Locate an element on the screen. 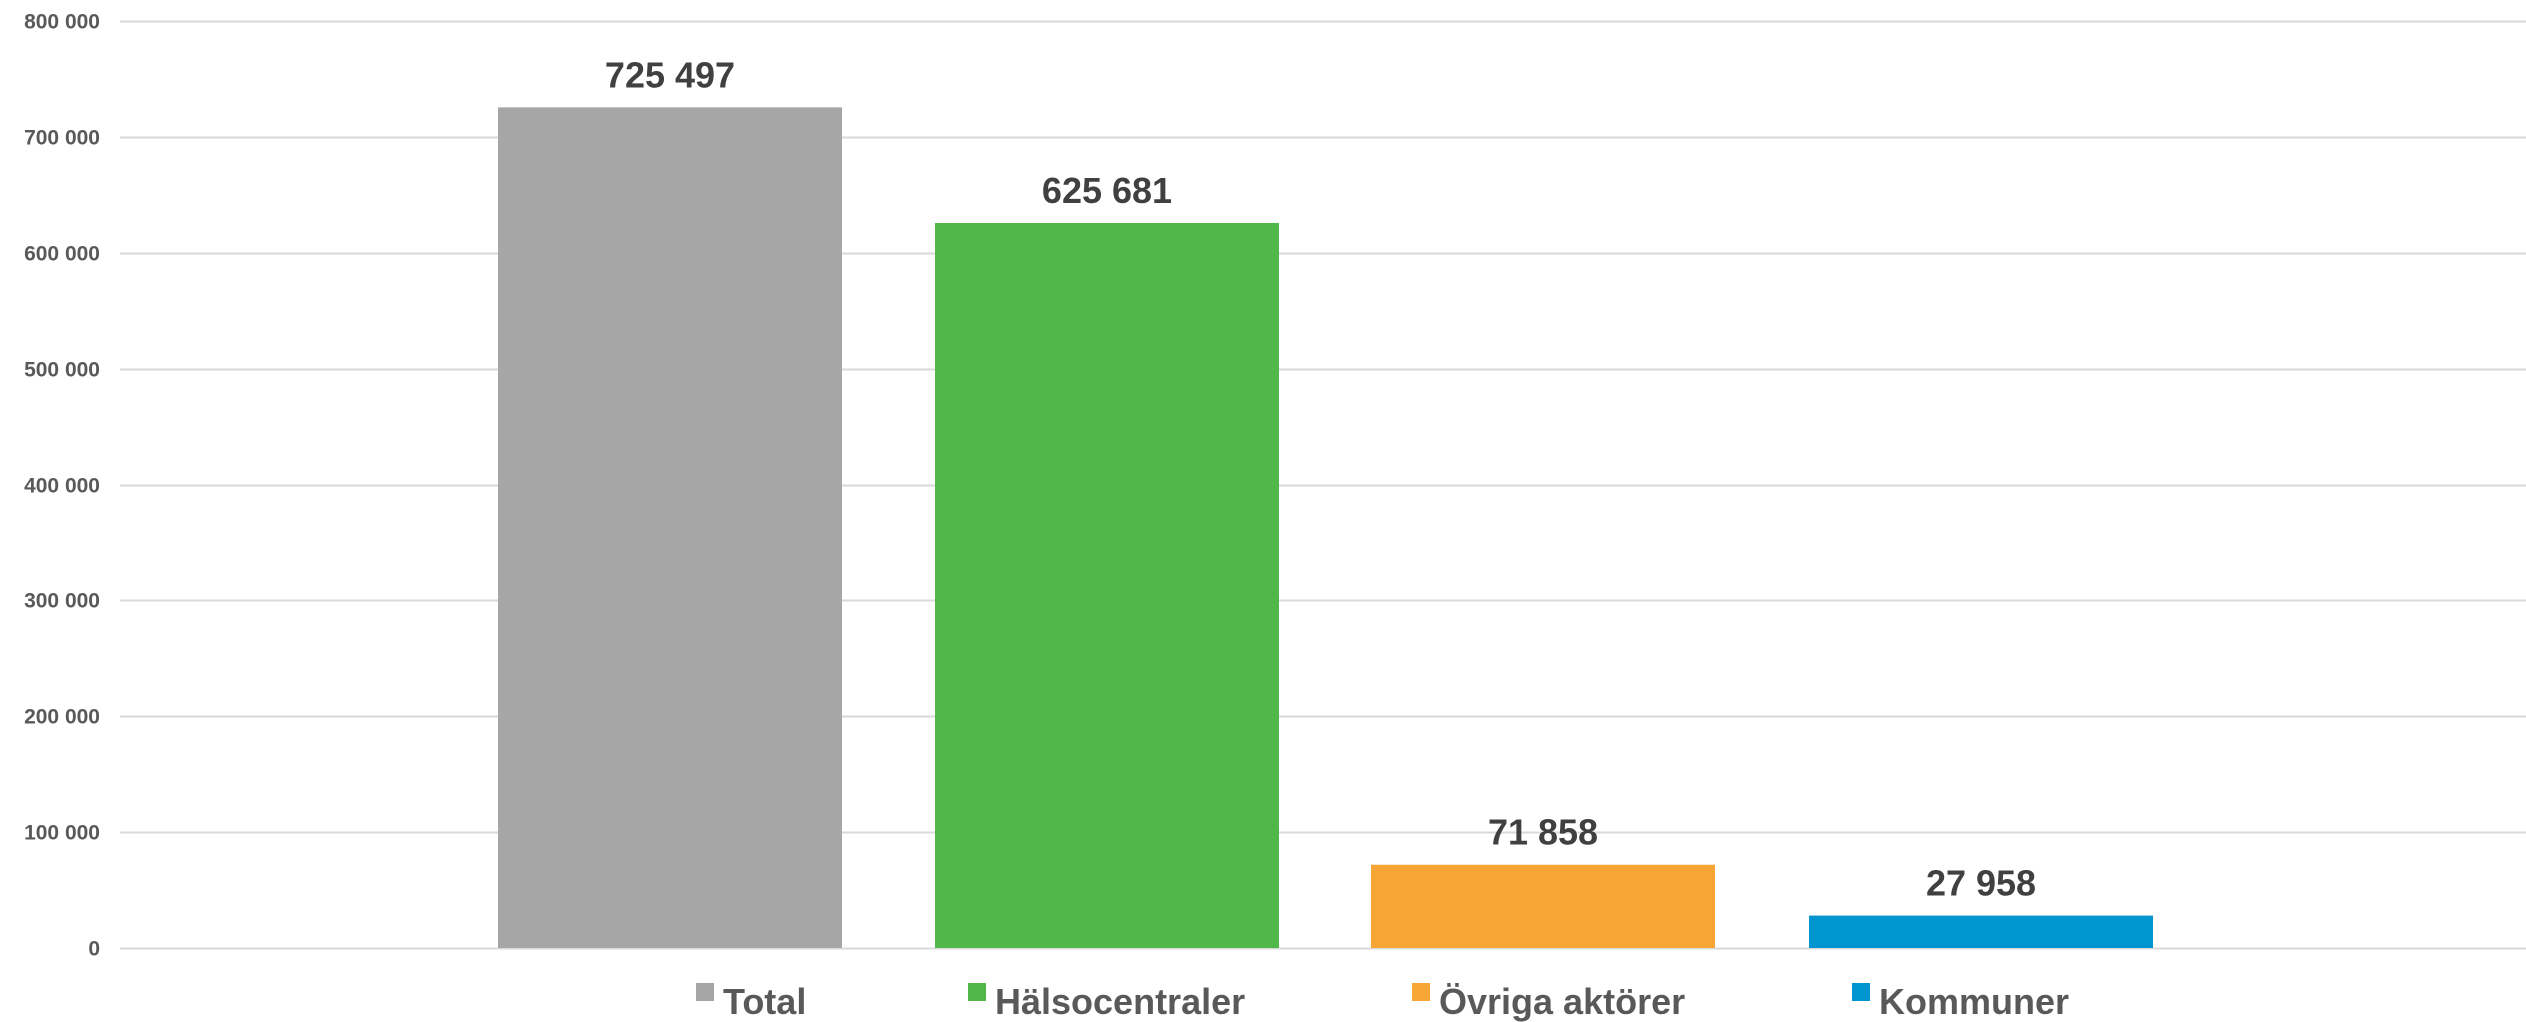 Image resolution: width=2526 pixels, height=1022 pixels. y-tick-label: 0 is located at coordinates (94, 949).